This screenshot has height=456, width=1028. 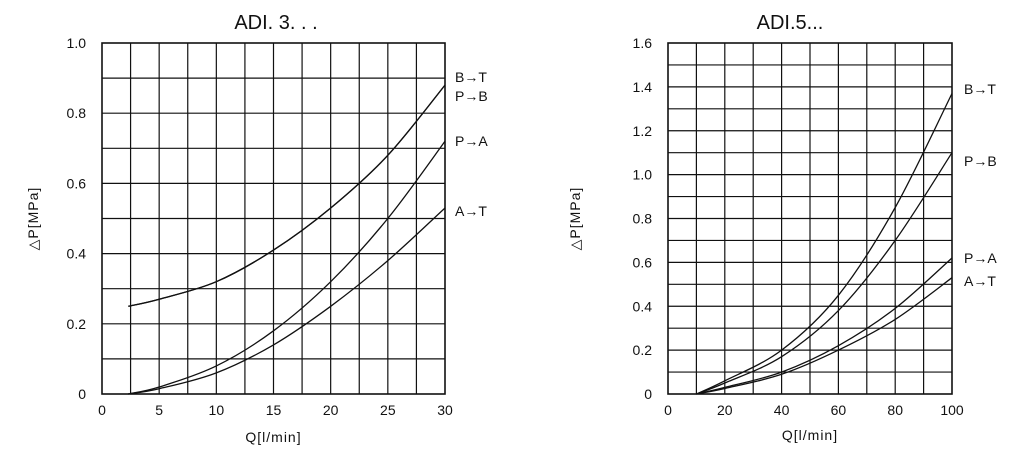 I want to click on x-tick-label: 15, so click(x=274, y=410).